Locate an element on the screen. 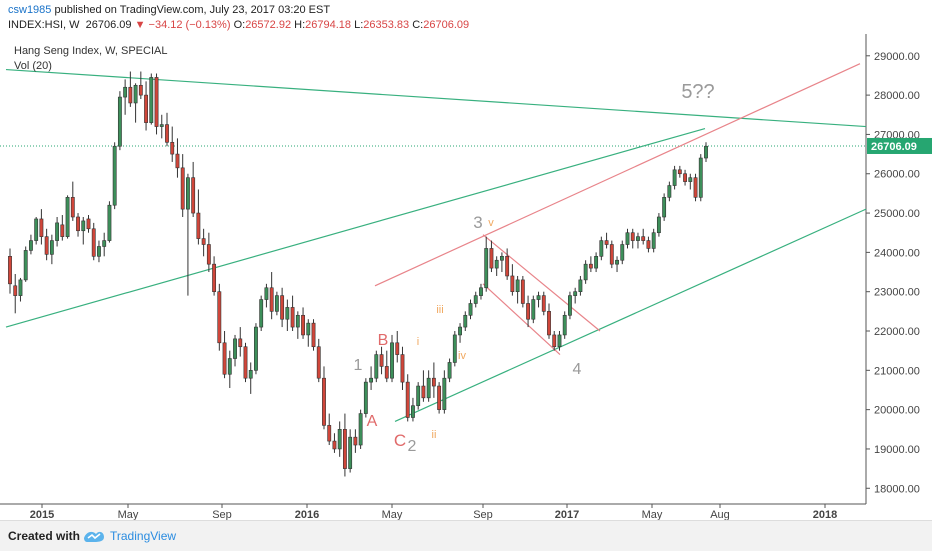 The width and height of the screenshot is (932, 551). x-tick-label: 2017 is located at coordinates (567, 514).